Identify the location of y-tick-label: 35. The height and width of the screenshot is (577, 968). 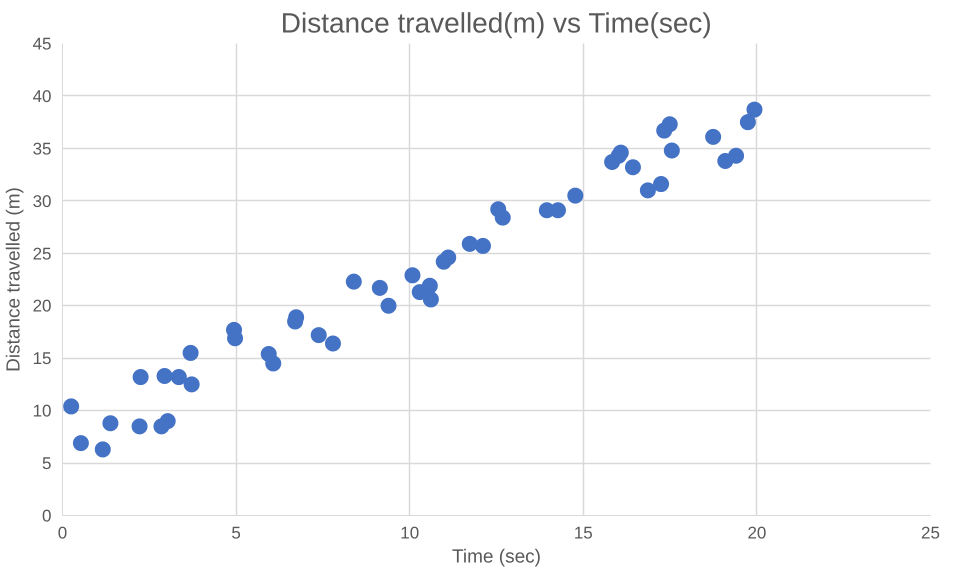
(42, 148).